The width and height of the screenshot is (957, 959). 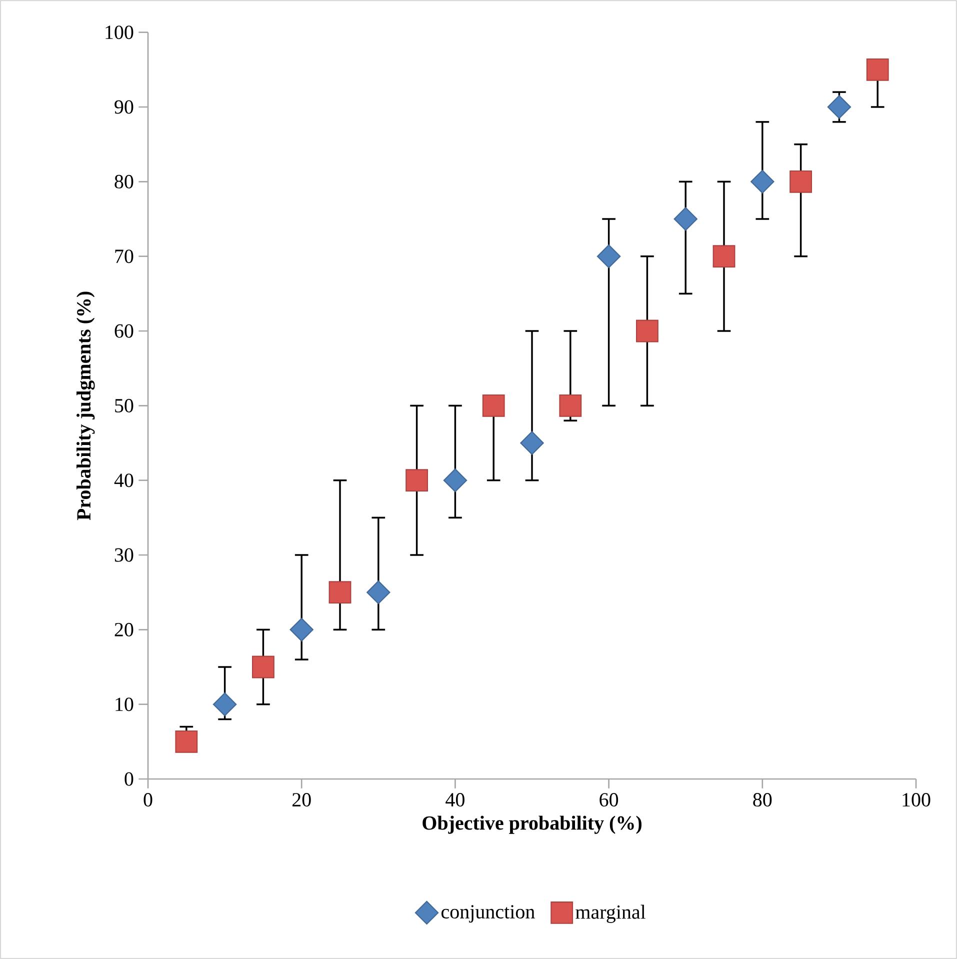 What do you see at coordinates (124, 555) in the screenshot?
I see `y-tick-label: 30` at bounding box center [124, 555].